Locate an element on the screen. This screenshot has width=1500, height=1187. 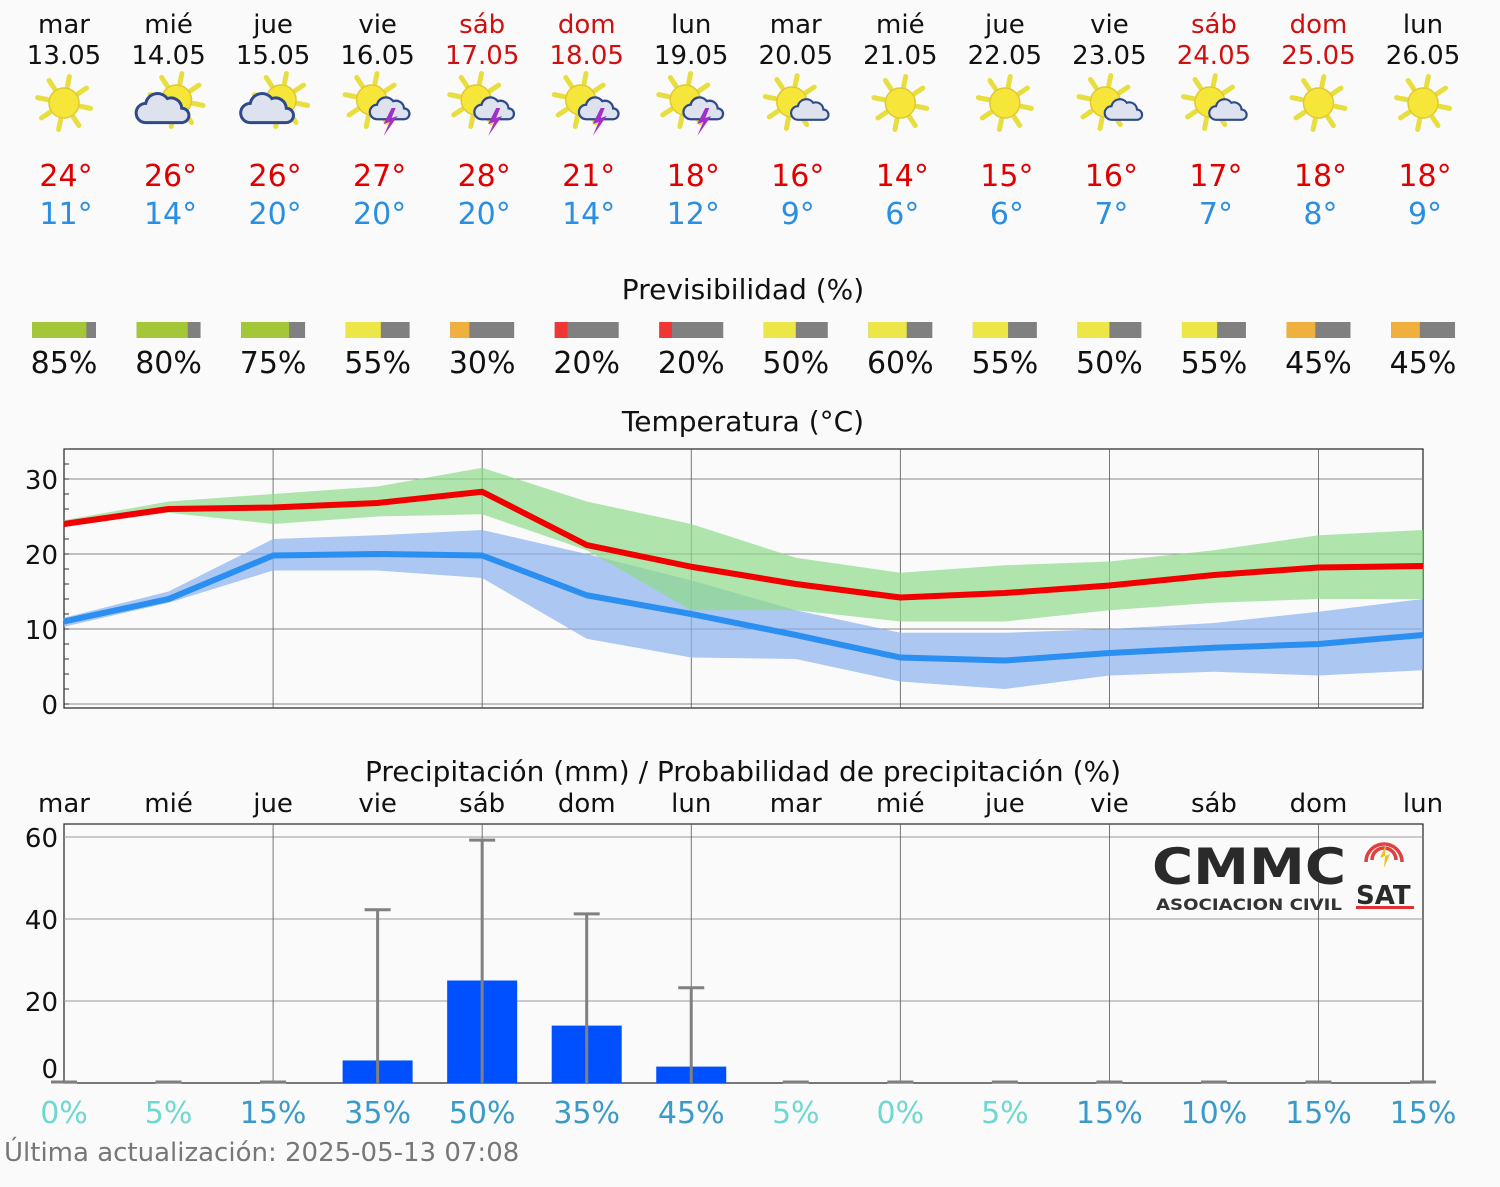
min-temp: 11° is located at coordinates (65, 214).